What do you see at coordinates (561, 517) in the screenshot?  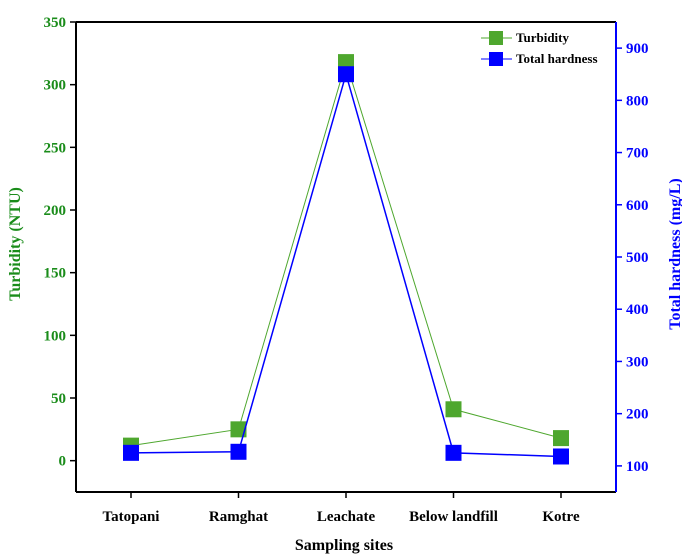 I see `x-tick-label: Kotre` at bounding box center [561, 517].